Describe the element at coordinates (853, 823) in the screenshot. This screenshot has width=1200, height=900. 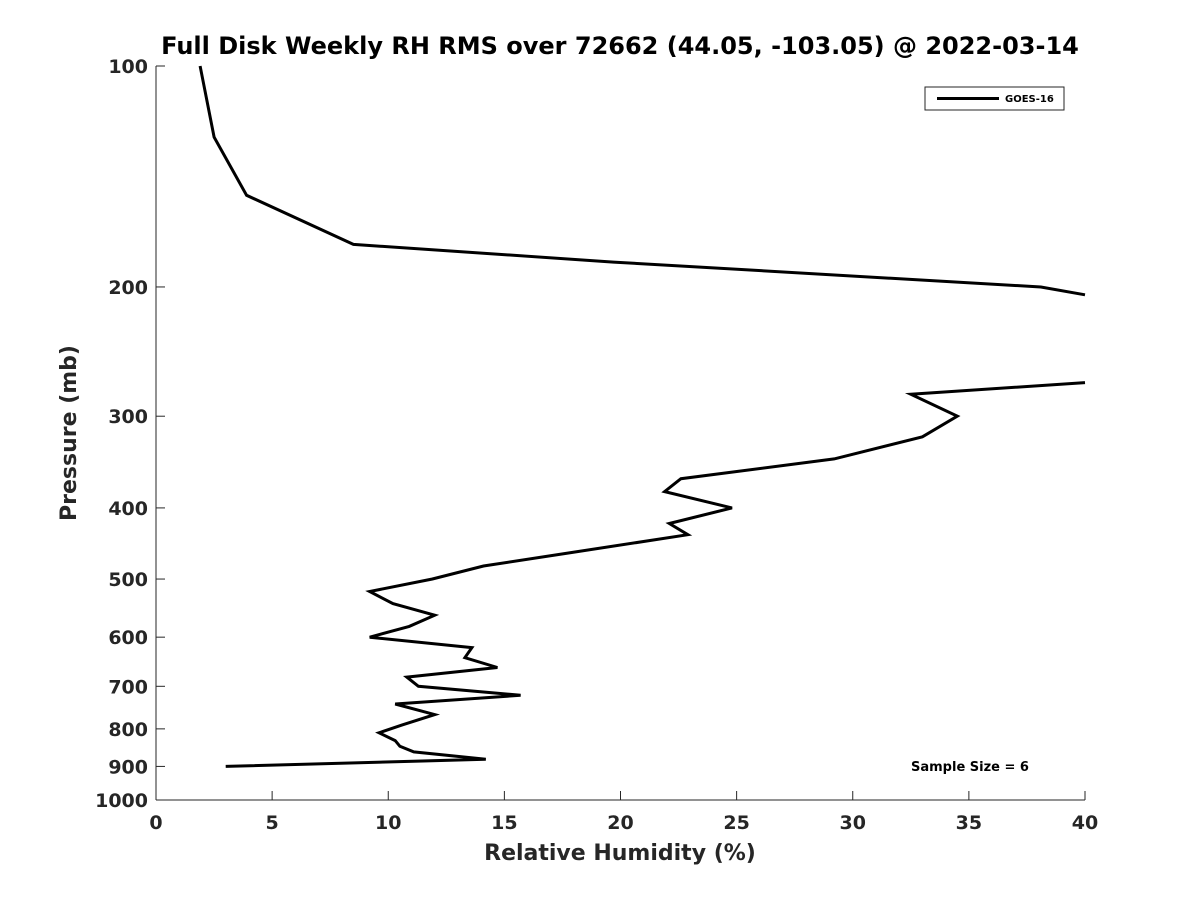
I see `x-tick-label: 30` at that location.